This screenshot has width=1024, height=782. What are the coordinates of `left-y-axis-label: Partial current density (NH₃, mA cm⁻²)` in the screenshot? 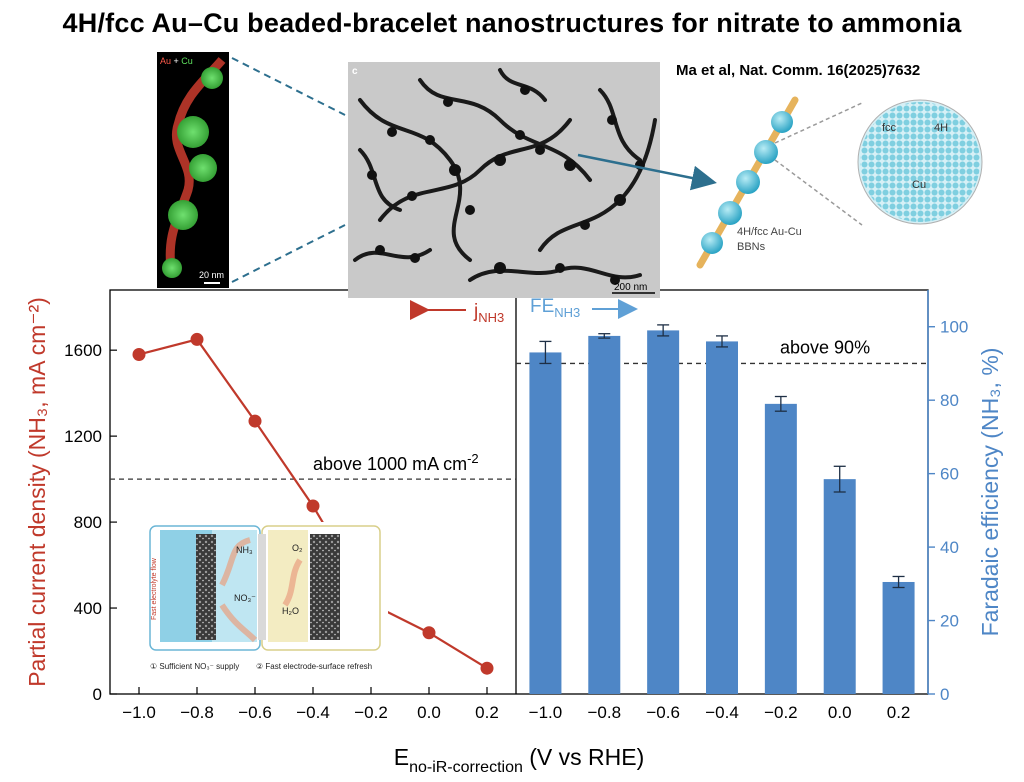 It's located at (37, 492).